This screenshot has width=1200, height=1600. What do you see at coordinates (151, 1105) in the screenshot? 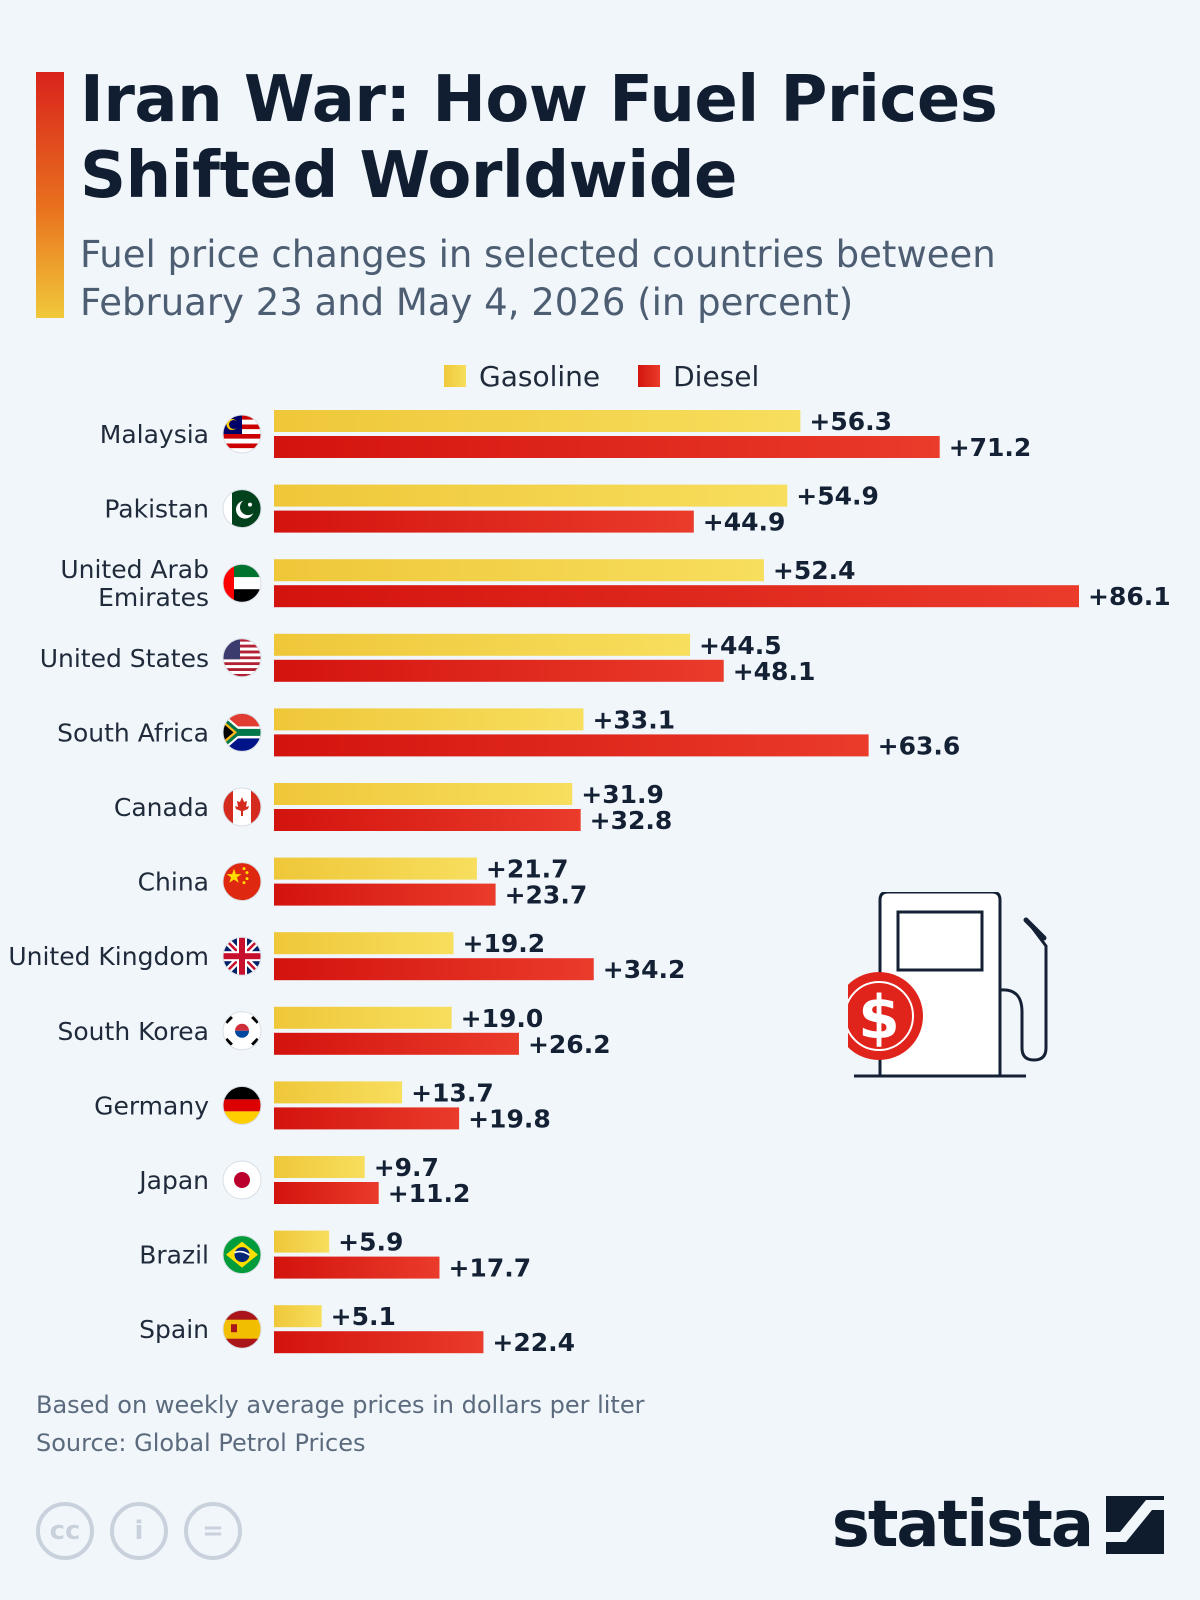
I see `category-label-germany: Germany` at bounding box center [151, 1105].